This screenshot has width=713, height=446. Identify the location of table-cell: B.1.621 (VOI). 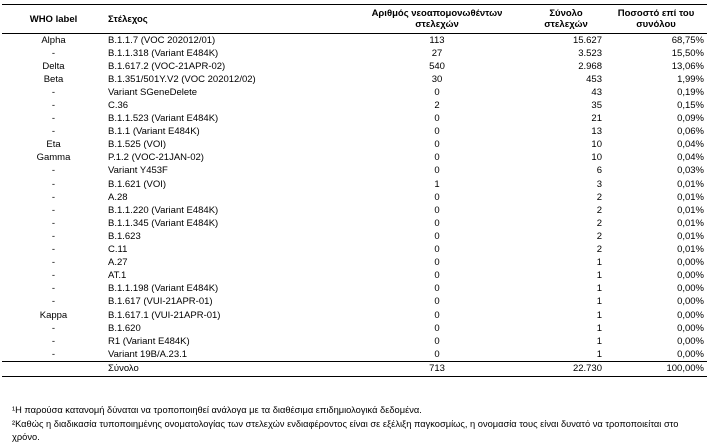
(137, 184).